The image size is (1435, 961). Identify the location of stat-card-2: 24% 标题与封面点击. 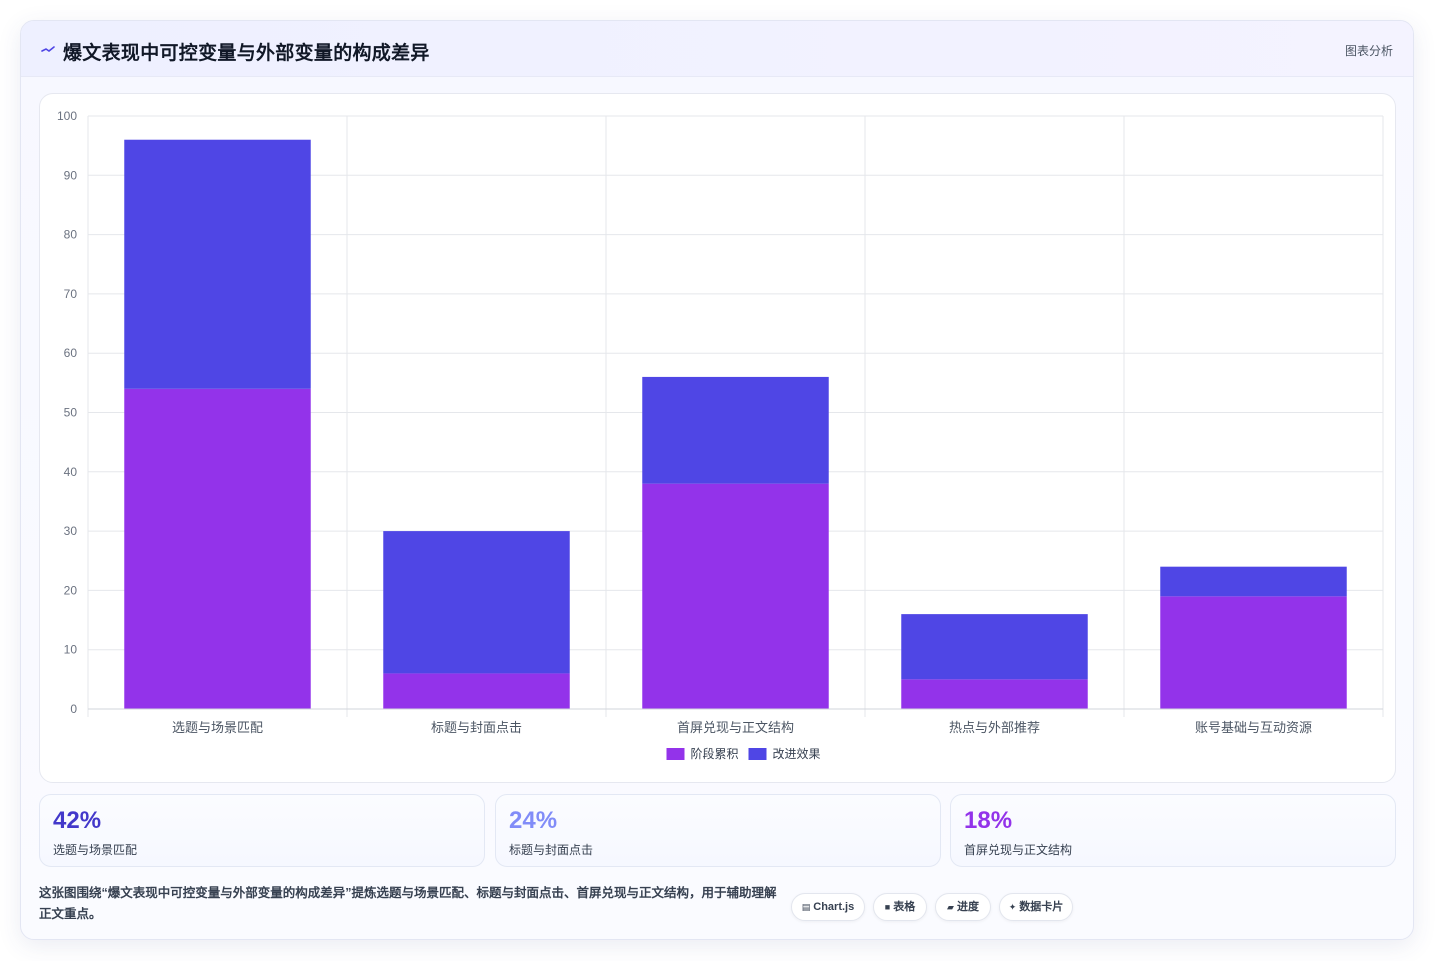
(718, 830).